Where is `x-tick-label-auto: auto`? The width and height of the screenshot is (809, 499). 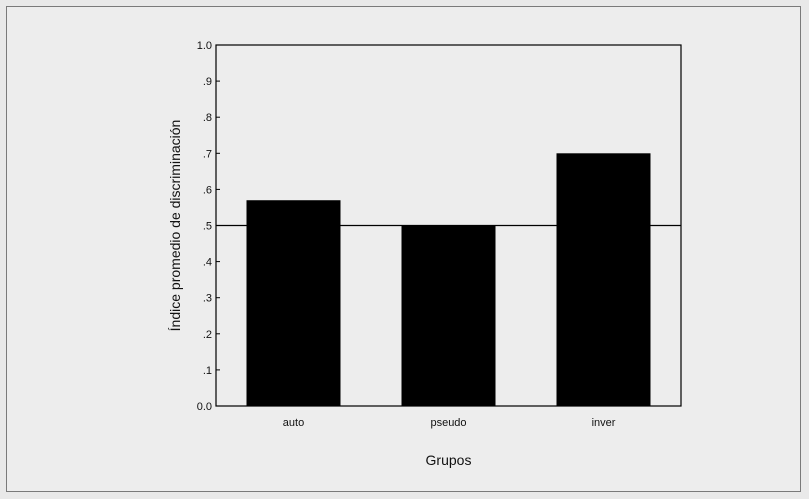
x-tick-label-auto: auto is located at coordinates (293, 423).